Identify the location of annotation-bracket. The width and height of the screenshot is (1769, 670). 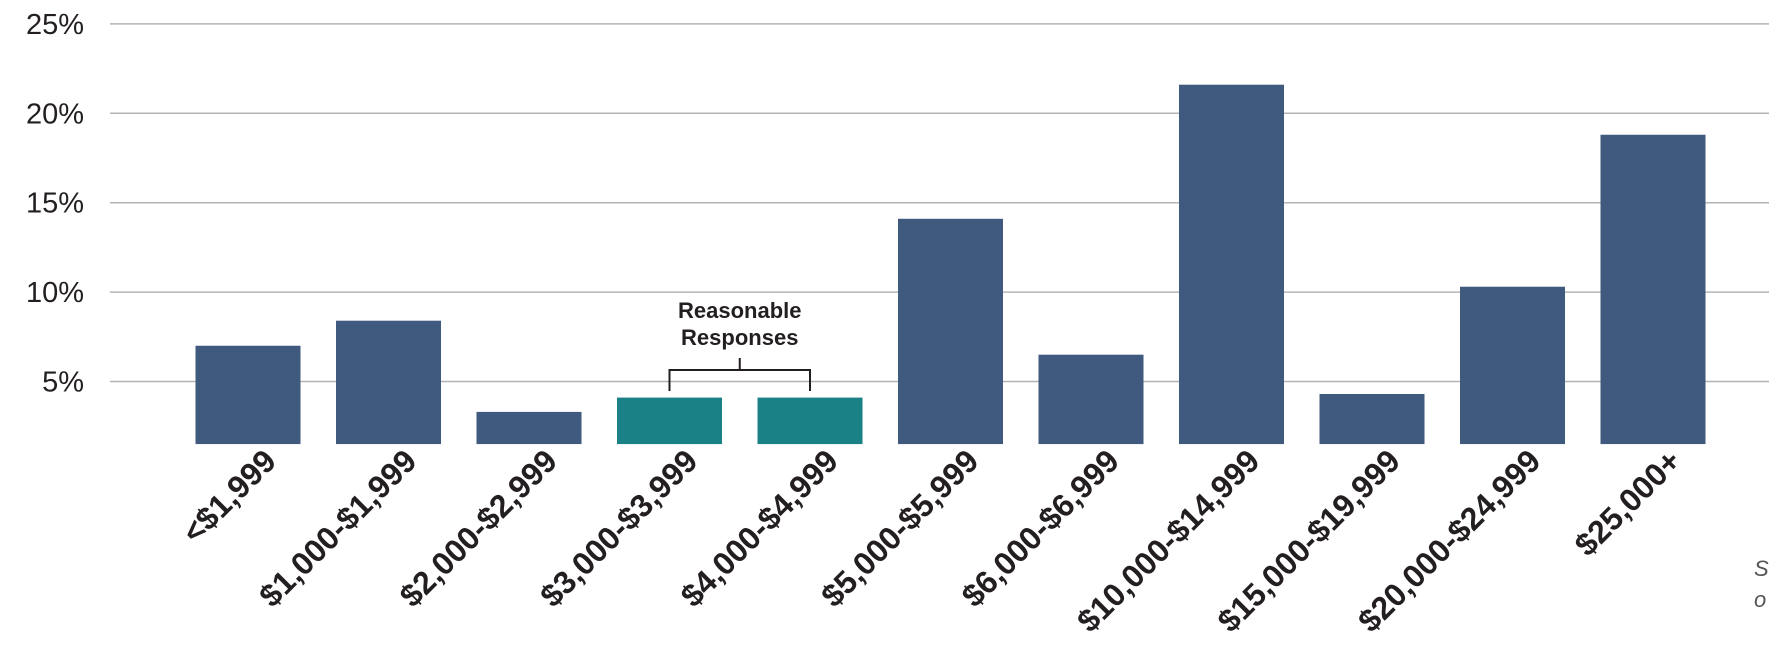
(739, 374).